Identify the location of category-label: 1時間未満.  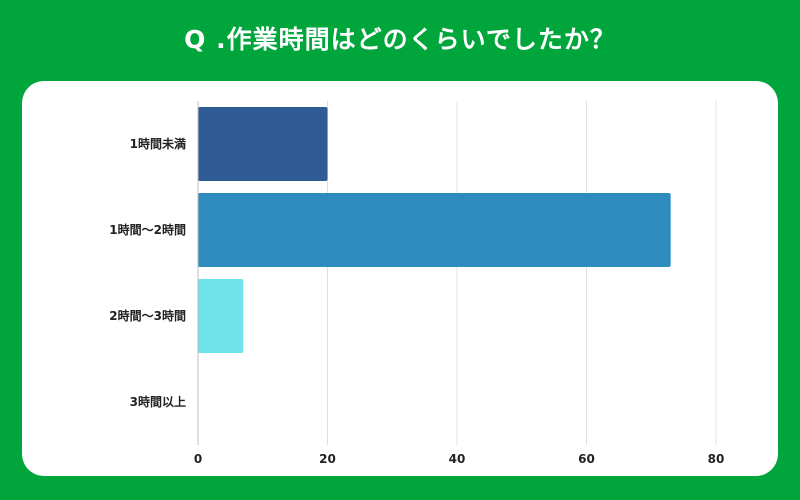
(158, 143).